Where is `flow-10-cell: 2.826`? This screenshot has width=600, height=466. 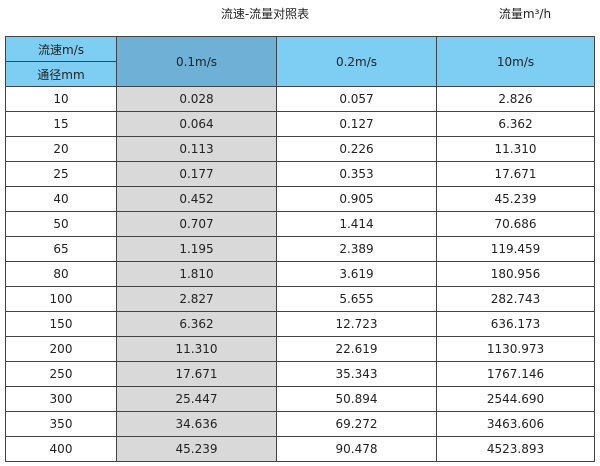 flow-10-cell: 2.826 is located at coordinates (515, 99).